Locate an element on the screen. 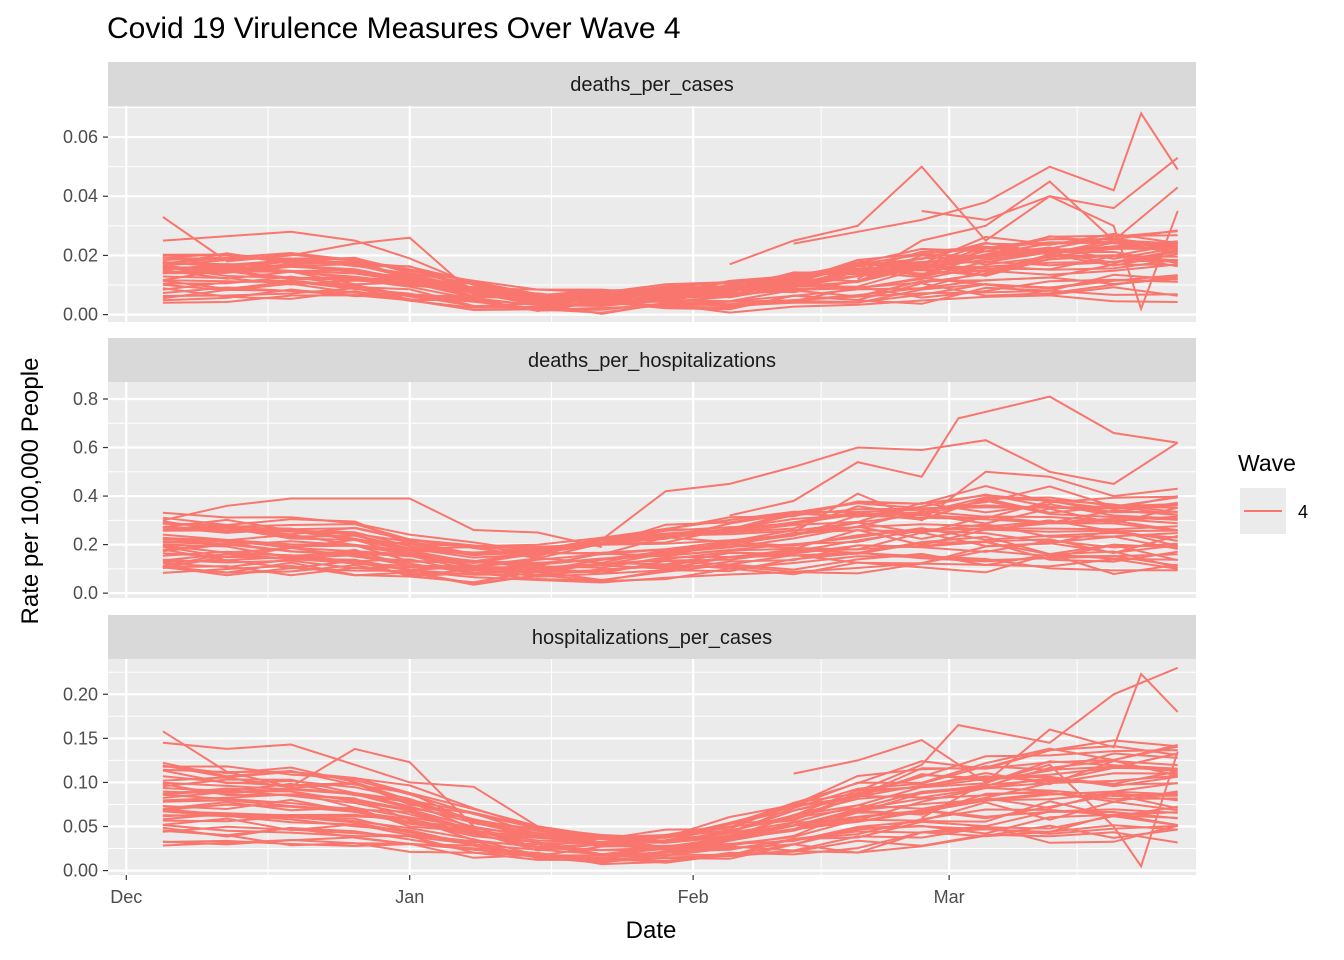 This screenshot has width=1344, height=960. facet-strip-label: deaths_per_hospitalizations is located at coordinates (652, 361).